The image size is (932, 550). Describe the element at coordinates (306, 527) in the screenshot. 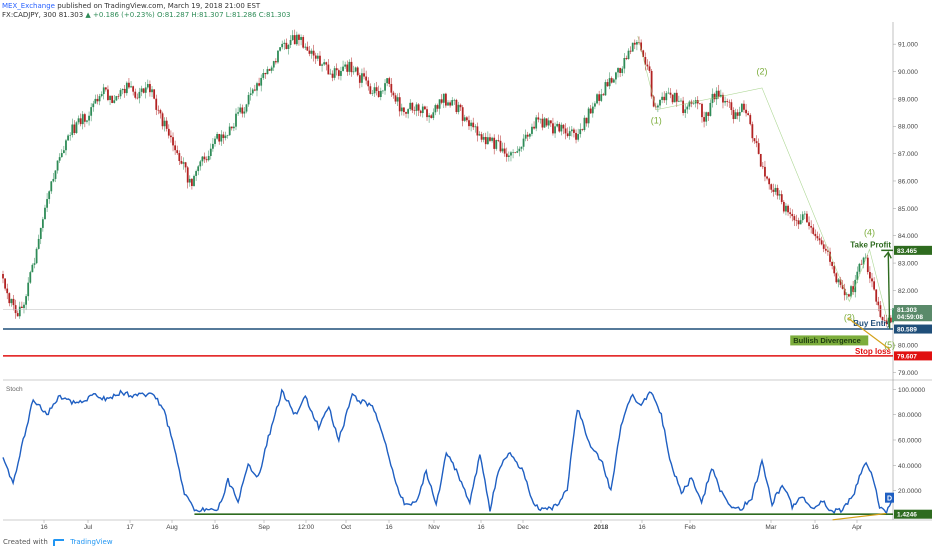

I see `time-tick-label: 12:00` at that location.